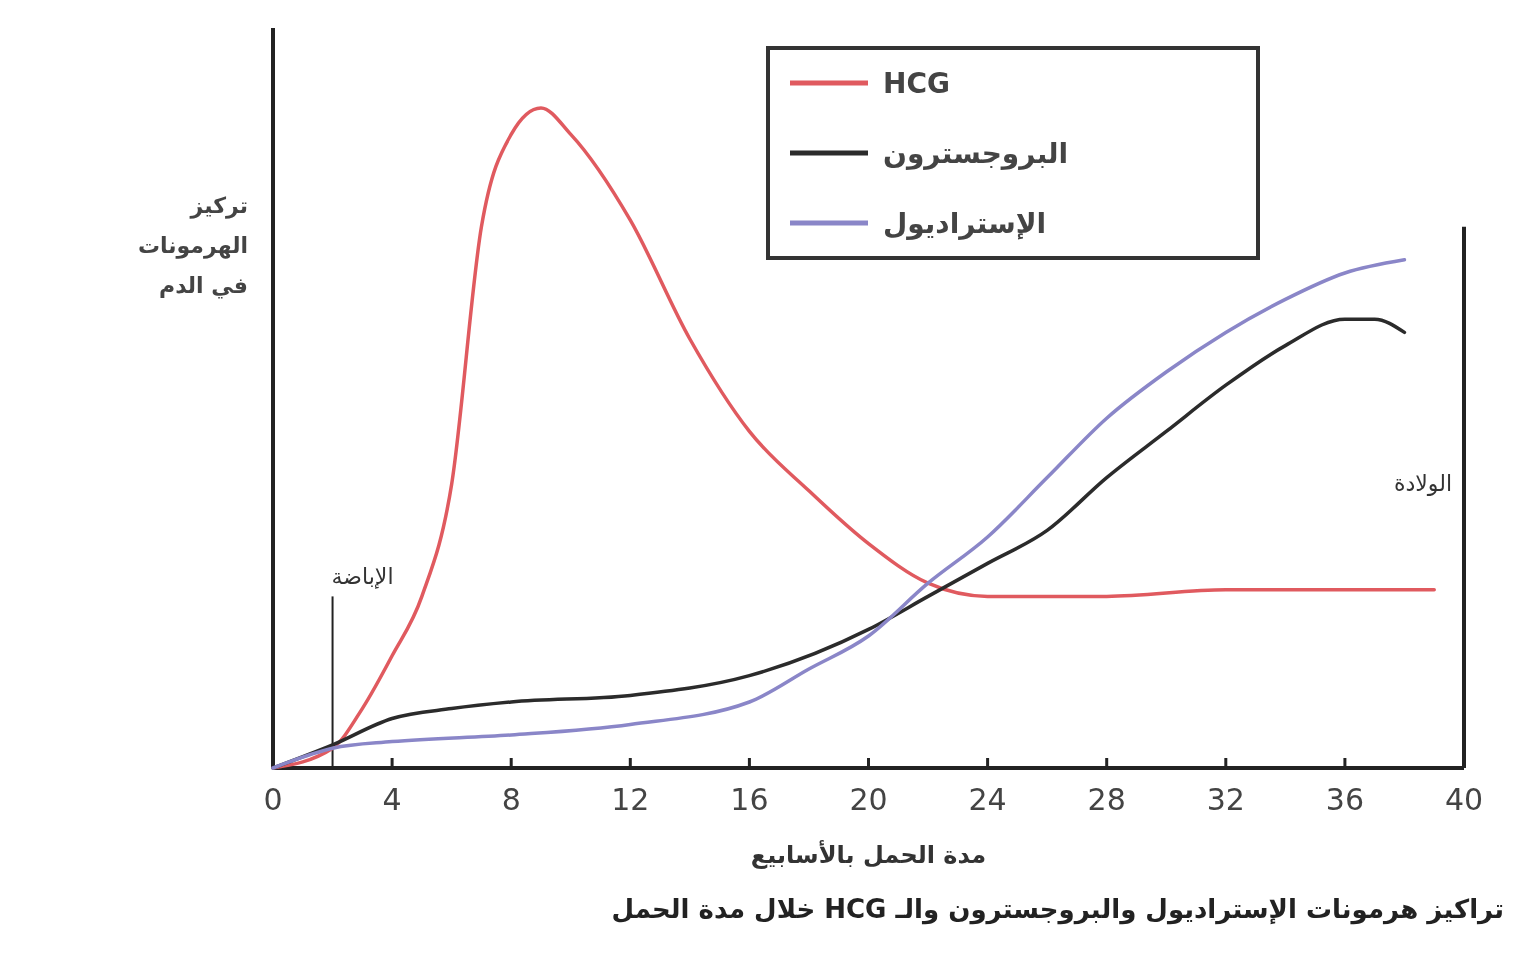 The image size is (1532, 978). What do you see at coordinates (1344, 799) in the screenshot?
I see `x-tick-label: 36` at bounding box center [1344, 799].